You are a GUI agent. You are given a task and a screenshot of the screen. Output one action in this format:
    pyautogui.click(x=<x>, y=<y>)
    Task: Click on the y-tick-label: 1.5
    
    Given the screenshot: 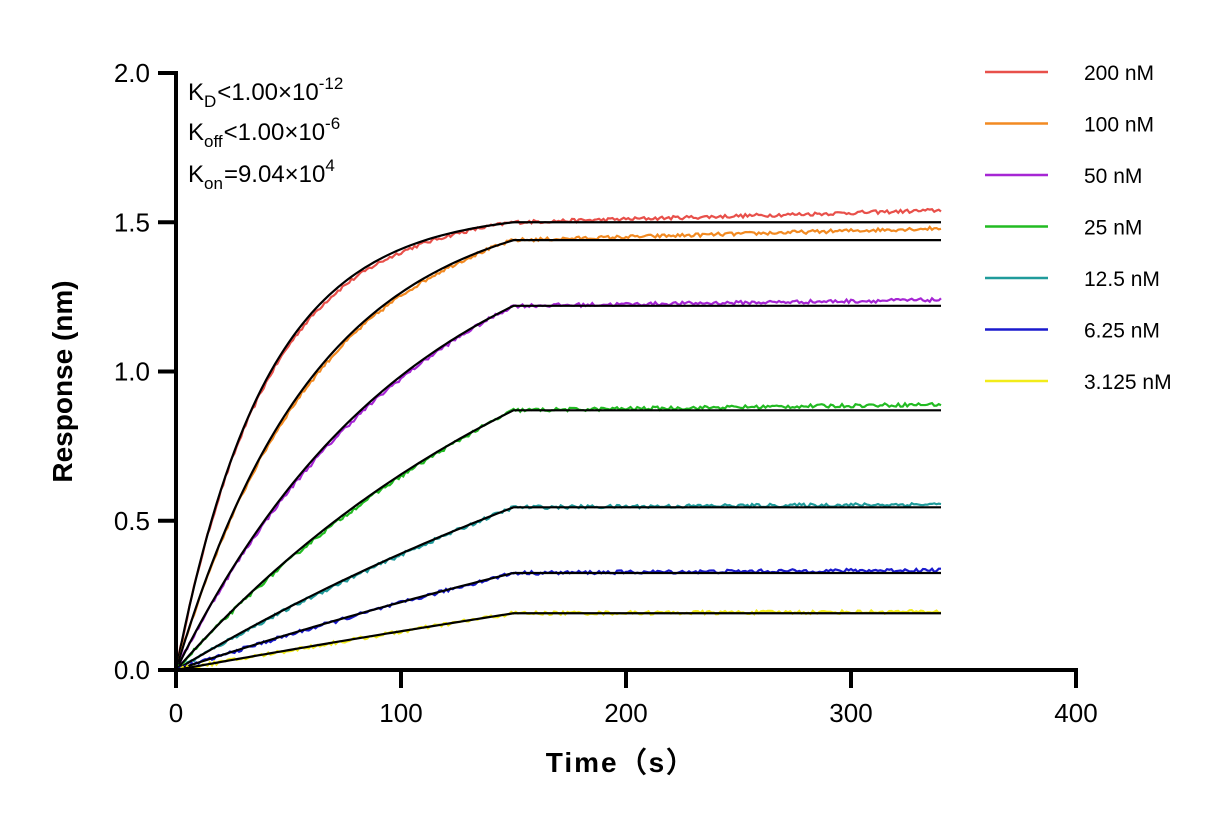 What is the action you would take?
    pyautogui.click(x=132, y=222)
    